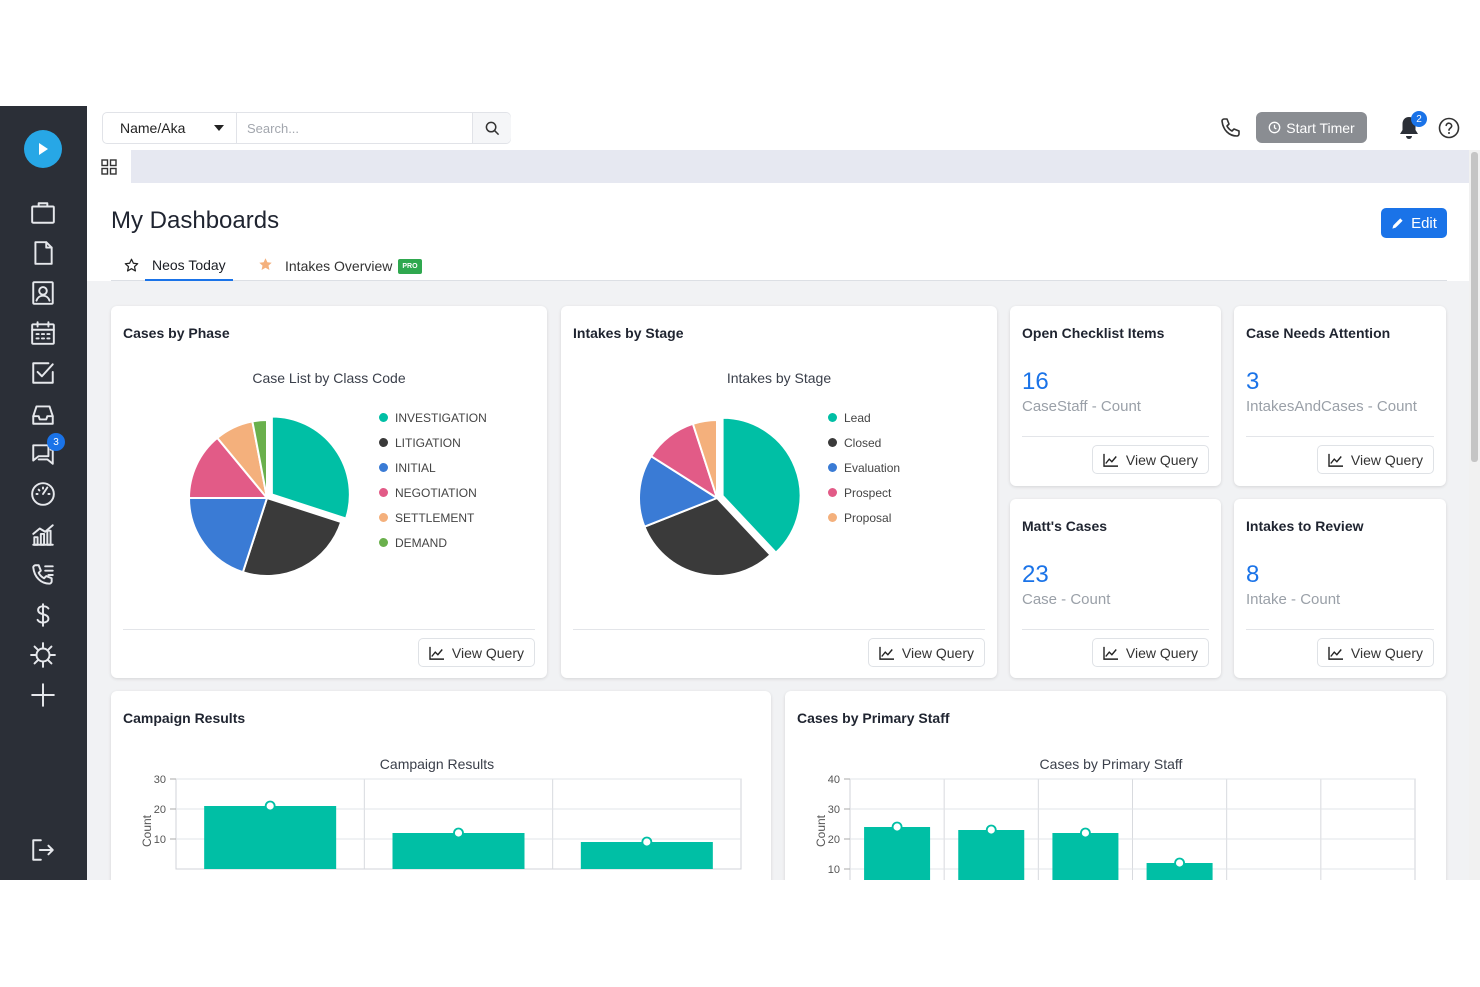 Image resolution: width=1480 pixels, height=987 pixels. I want to click on search-button, so click(491, 128).